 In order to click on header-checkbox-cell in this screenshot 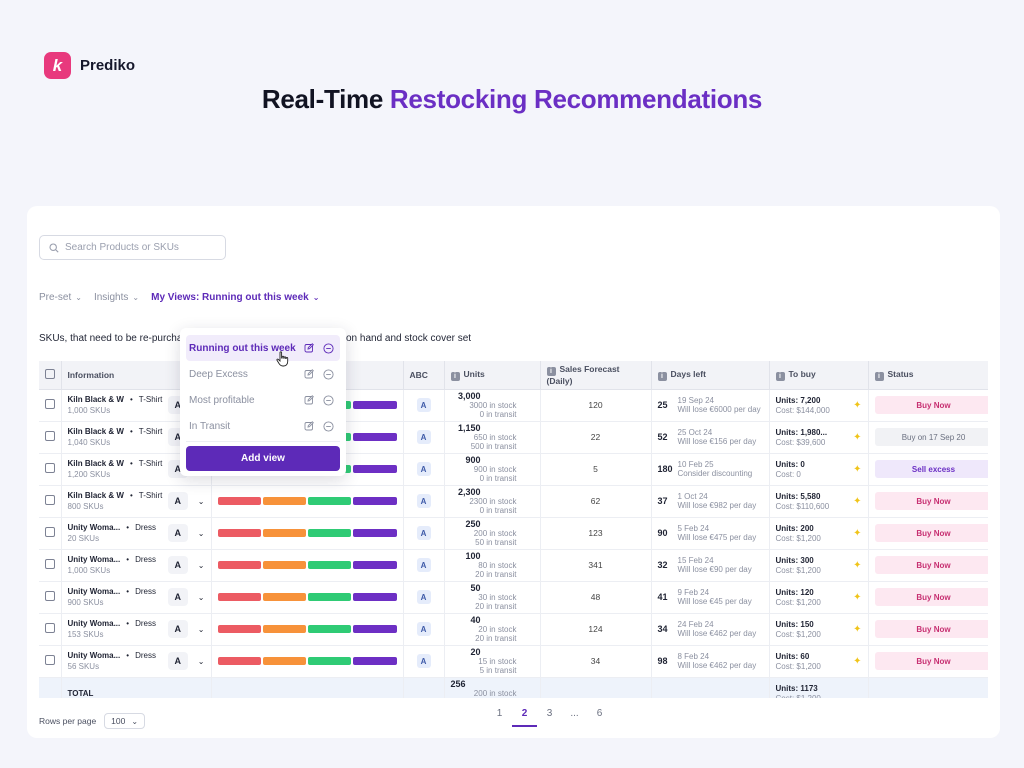, I will do `click(50, 375)`.